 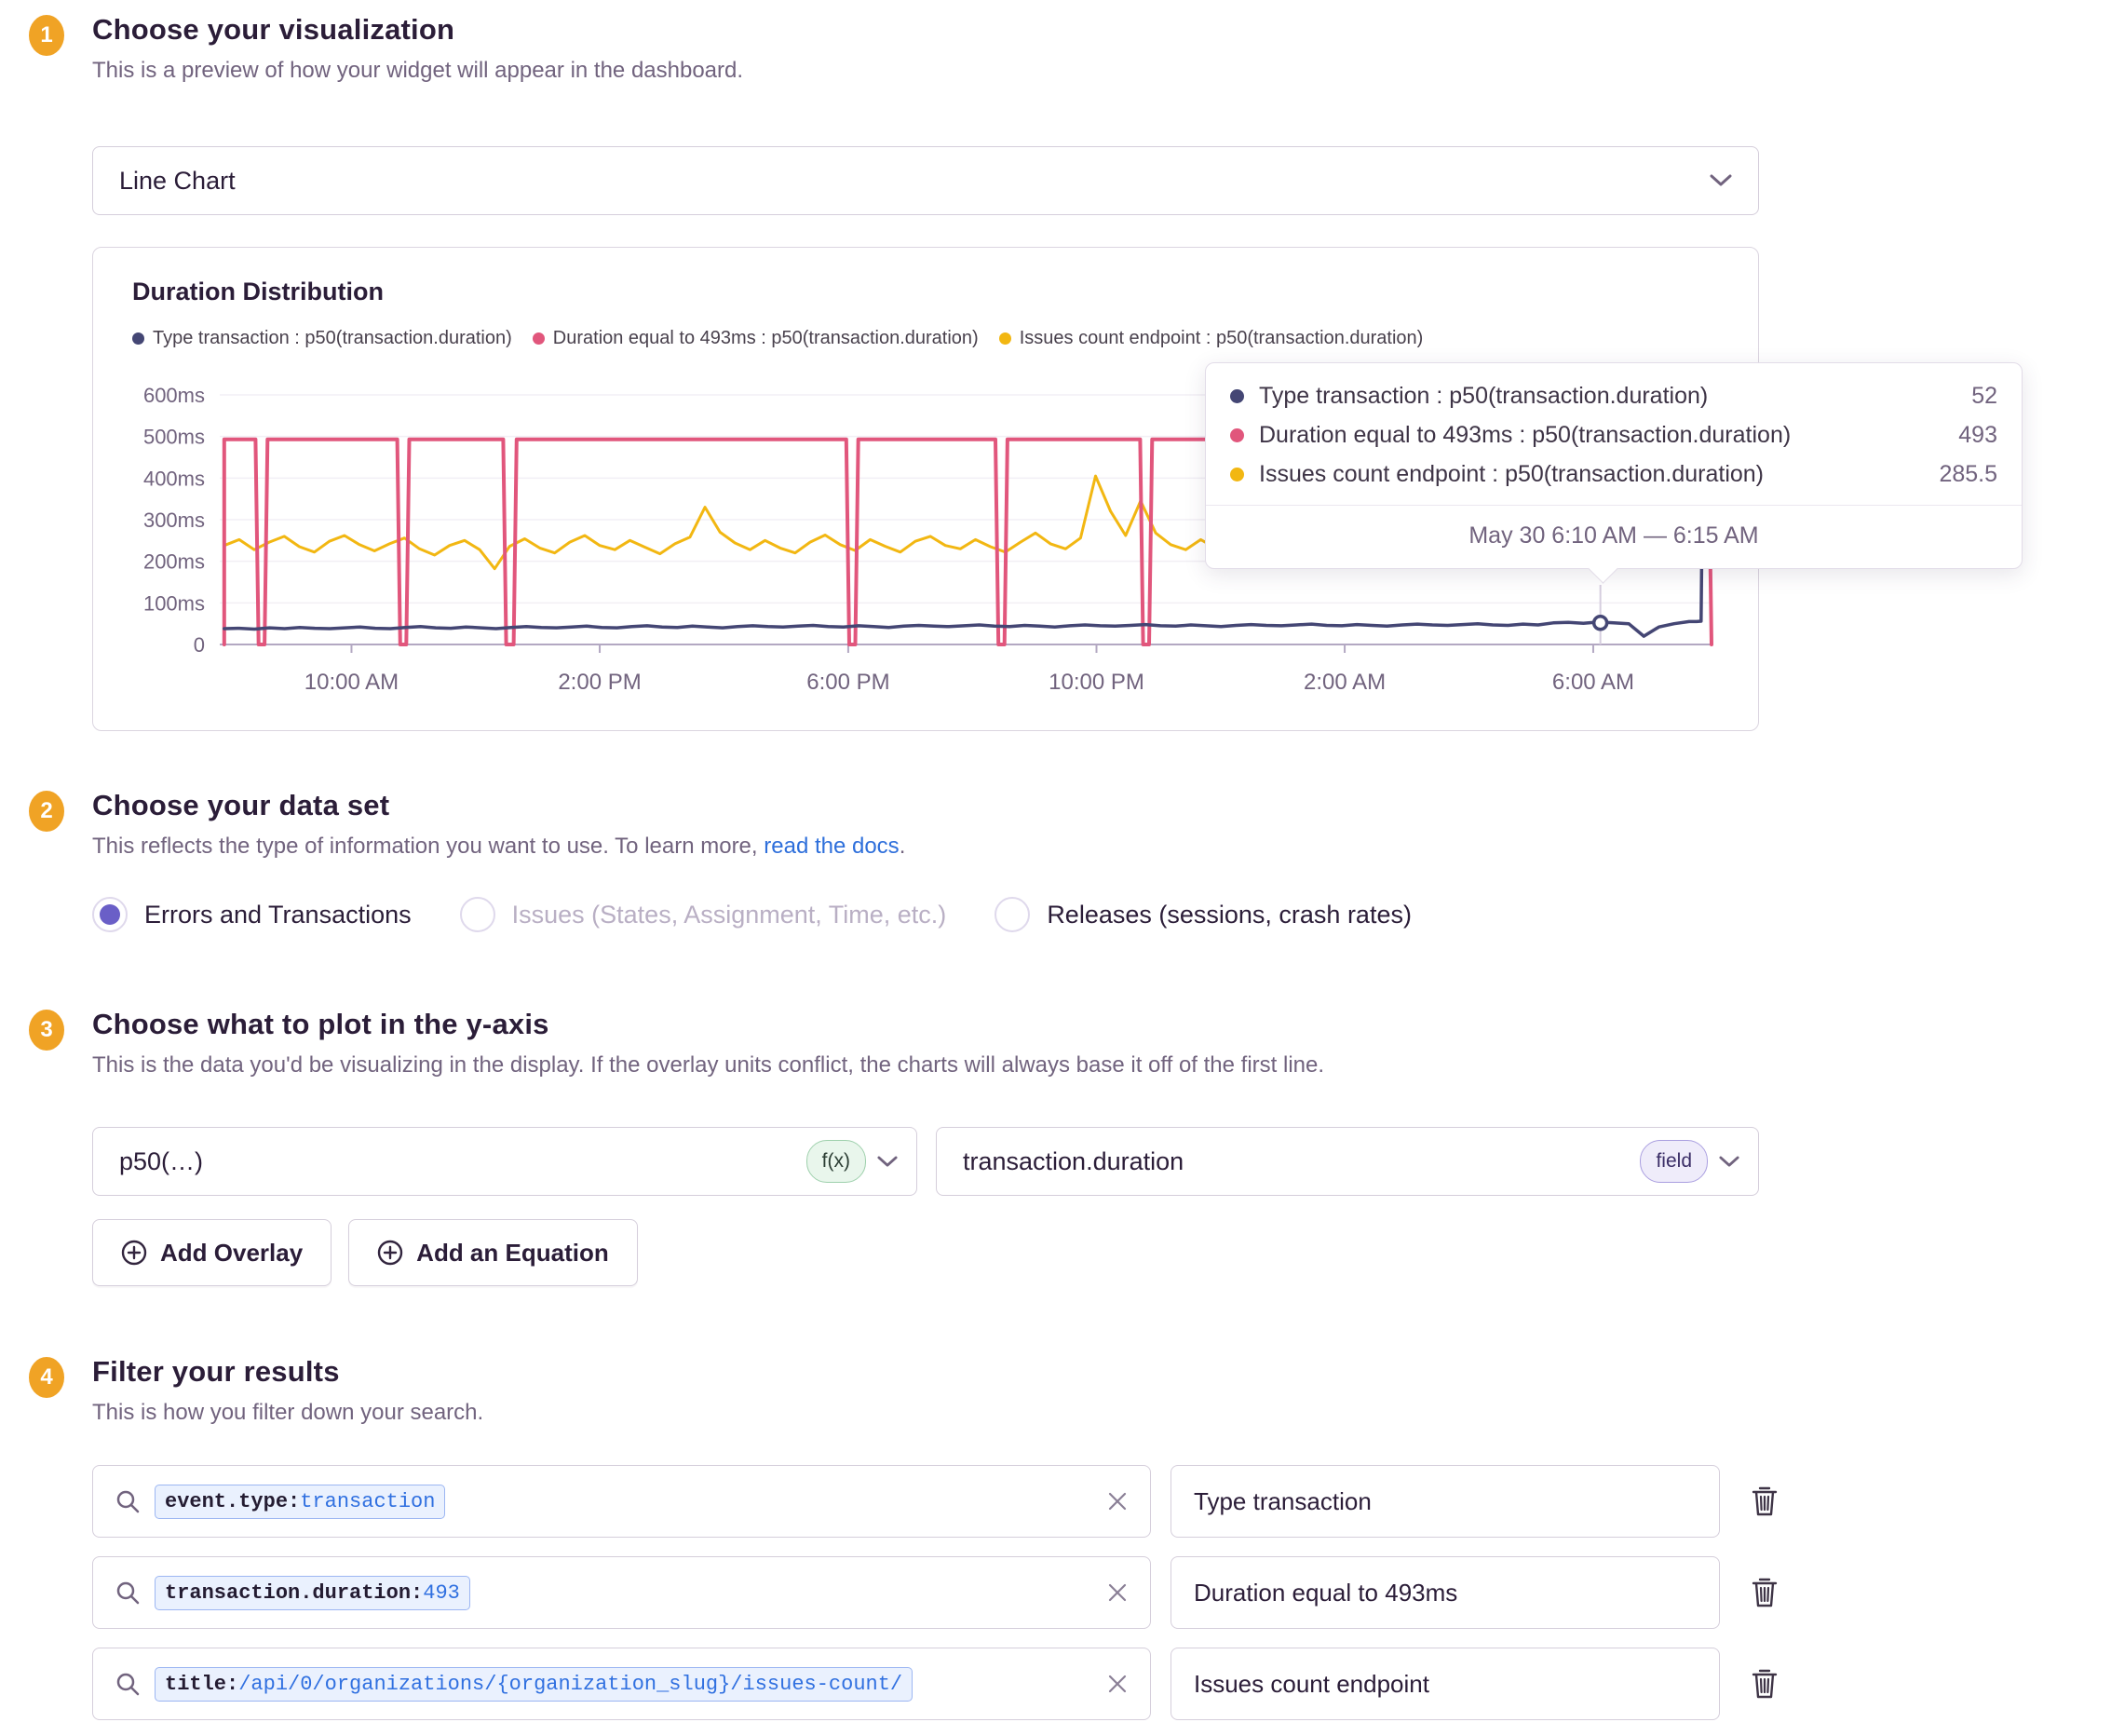 What do you see at coordinates (46, 1377) in the screenshot?
I see `step-number-badge: 4` at bounding box center [46, 1377].